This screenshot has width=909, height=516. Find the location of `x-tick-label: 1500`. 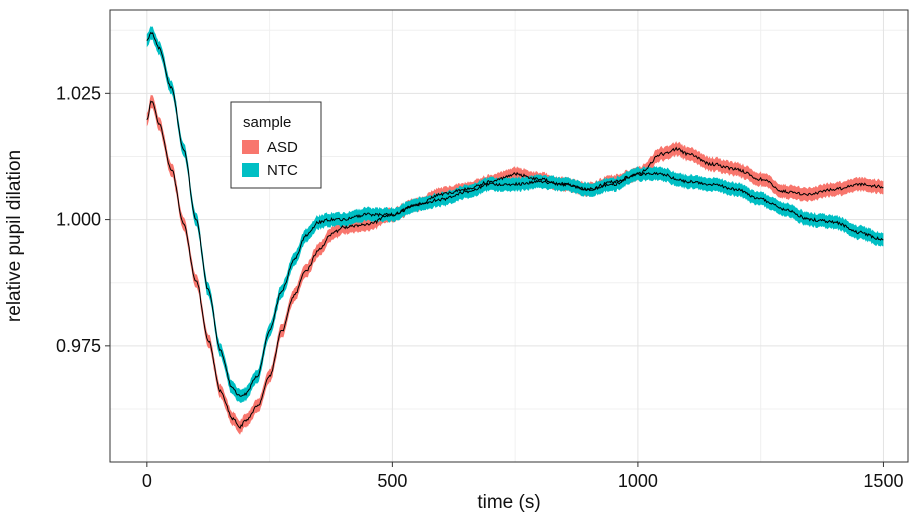

x-tick-label: 1500 is located at coordinates (883, 481).